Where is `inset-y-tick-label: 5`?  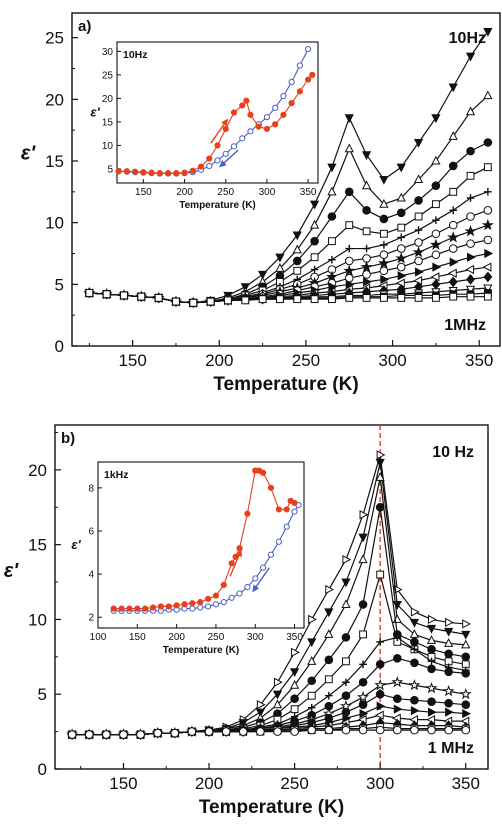
inset-y-tick-label: 5 is located at coordinates (110, 169).